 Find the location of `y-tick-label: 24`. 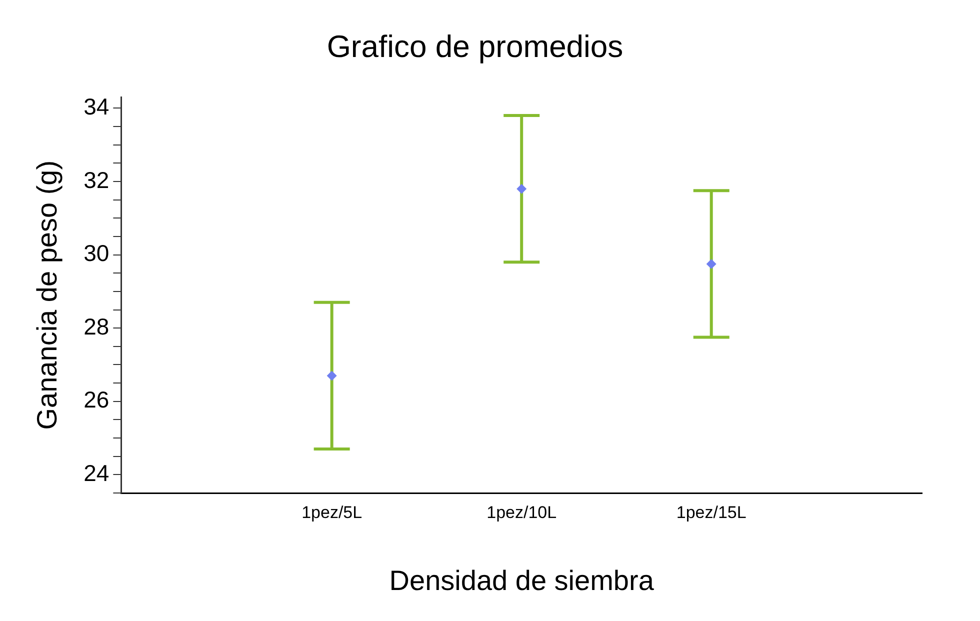

y-tick-label: 24 is located at coordinates (97, 473).